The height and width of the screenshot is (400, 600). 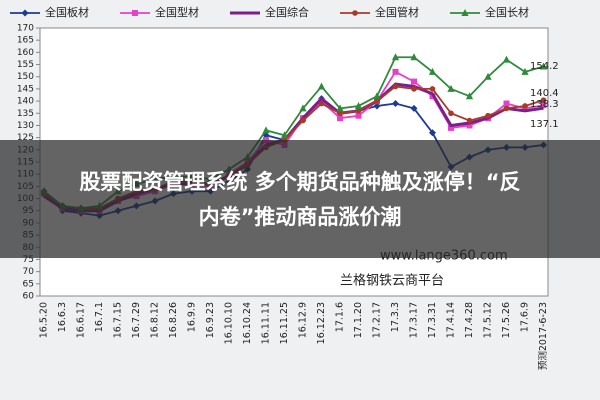 What do you see at coordinates (392, 281) in the screenshot?
I see `watermark: 兰格钢铁云商平台` at bounding box center [392, 281].